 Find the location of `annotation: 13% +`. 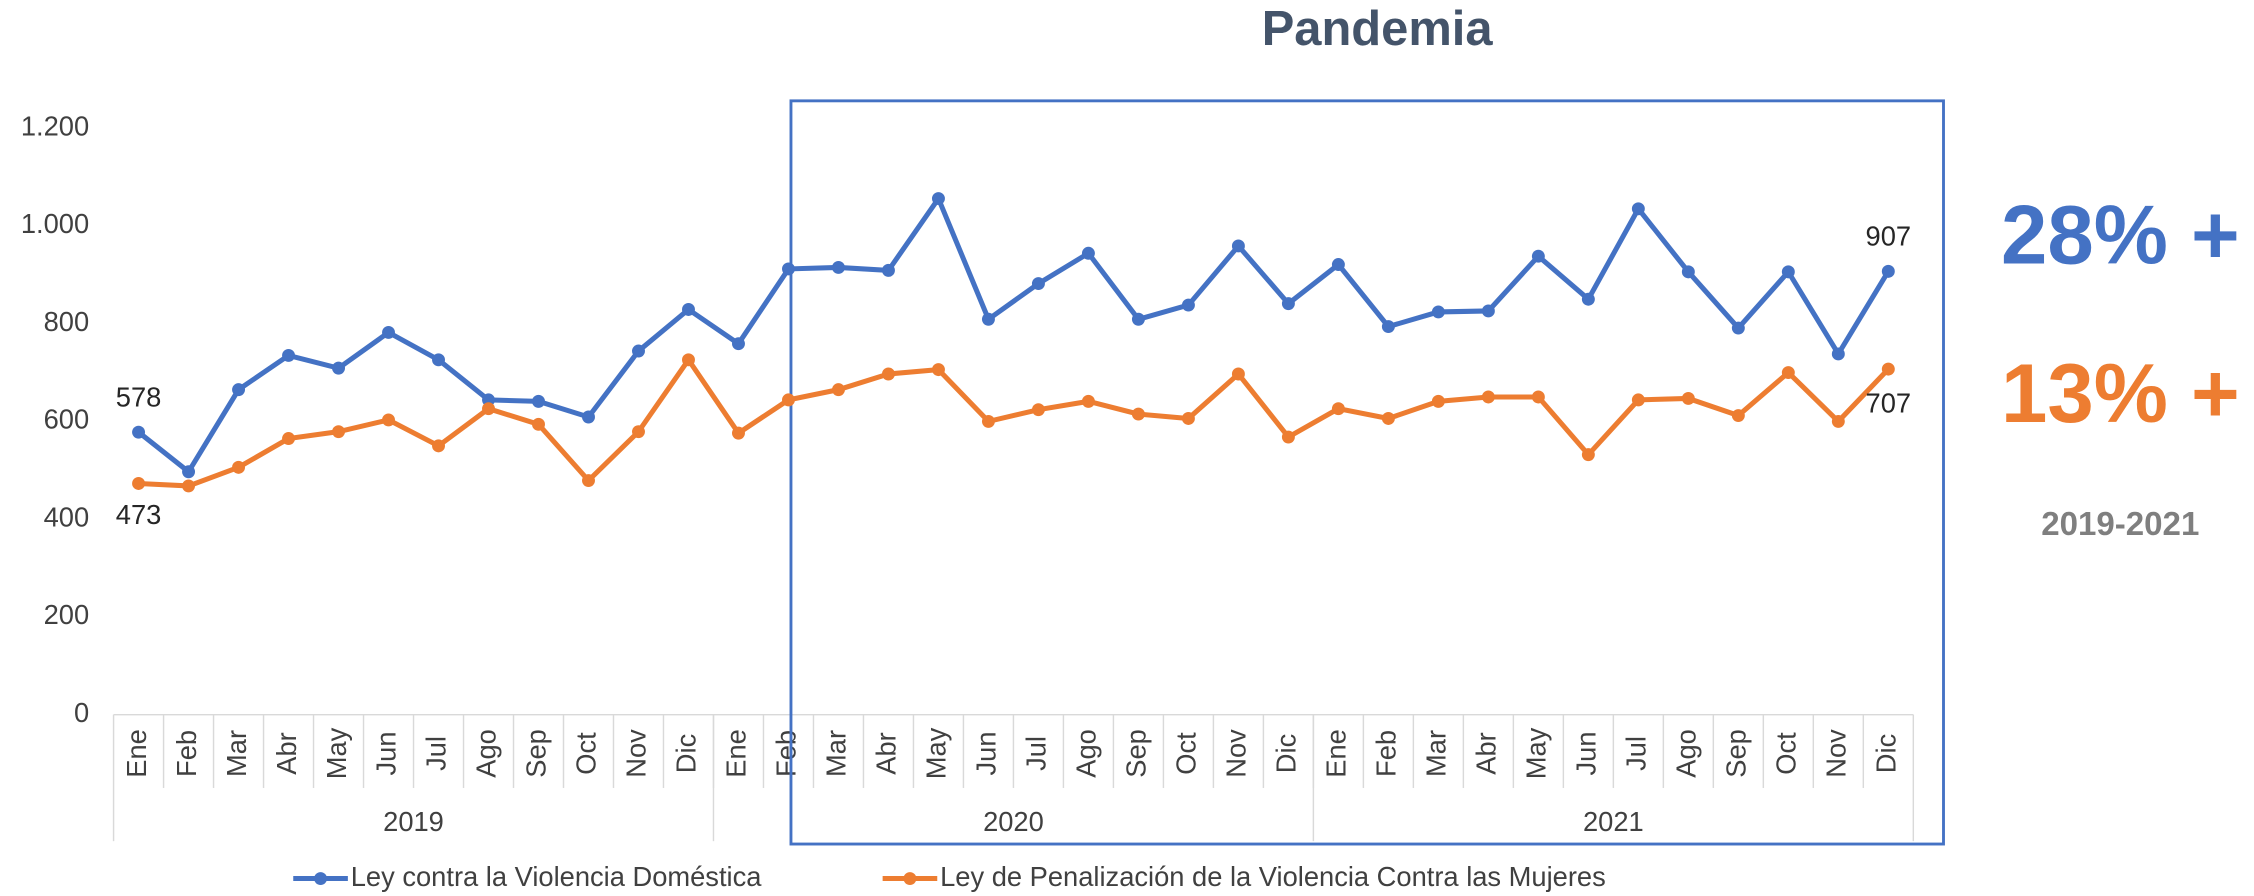

annotation: 13% + is located at coordinates (2120, 393).